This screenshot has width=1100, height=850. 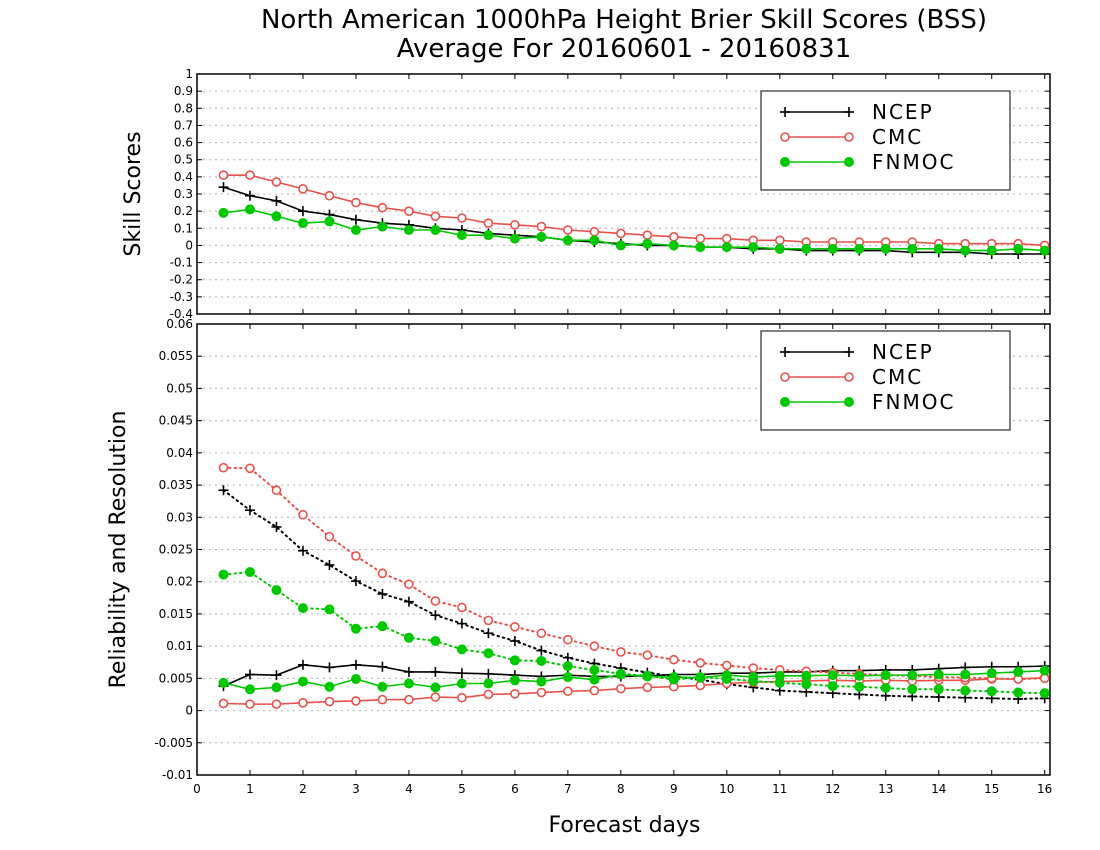 What do you see at coordinates (183, 125) in the screenshot?
I see `y-tick-label: 0.7` at bounding box center [183, 125].